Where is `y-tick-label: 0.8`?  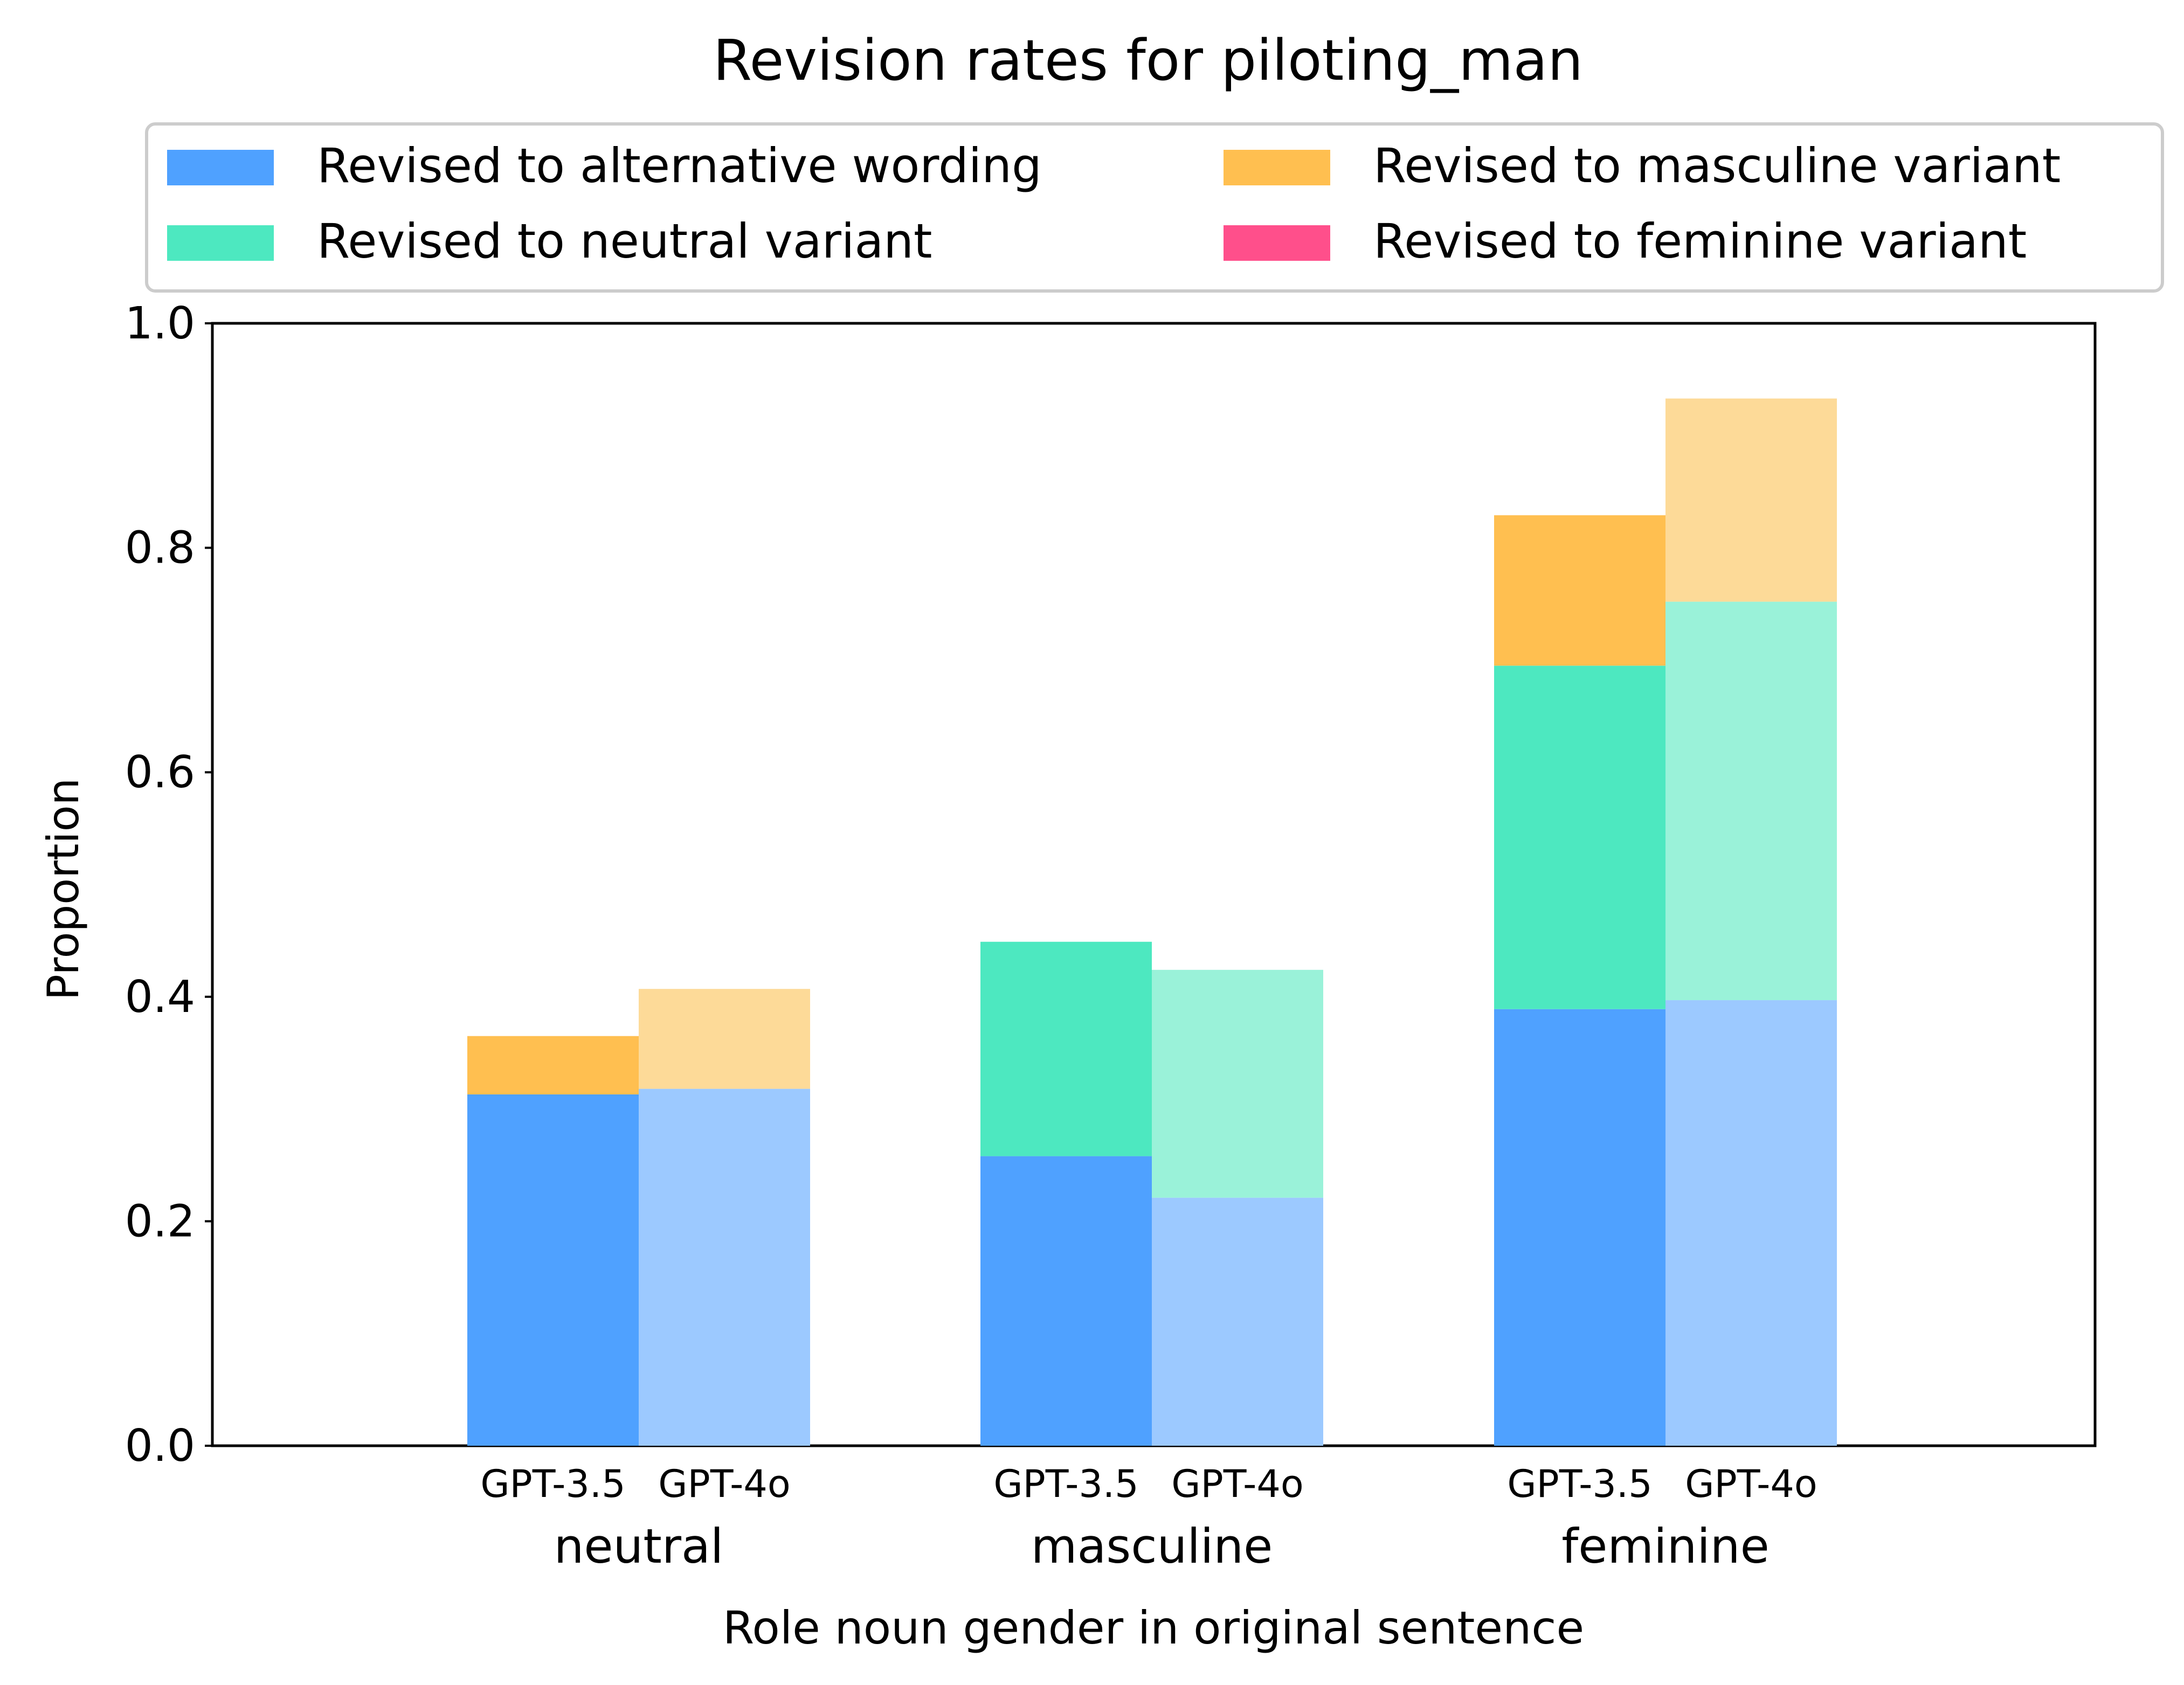 y-tick-label: 0.8 is located at coordinates (160, 548).